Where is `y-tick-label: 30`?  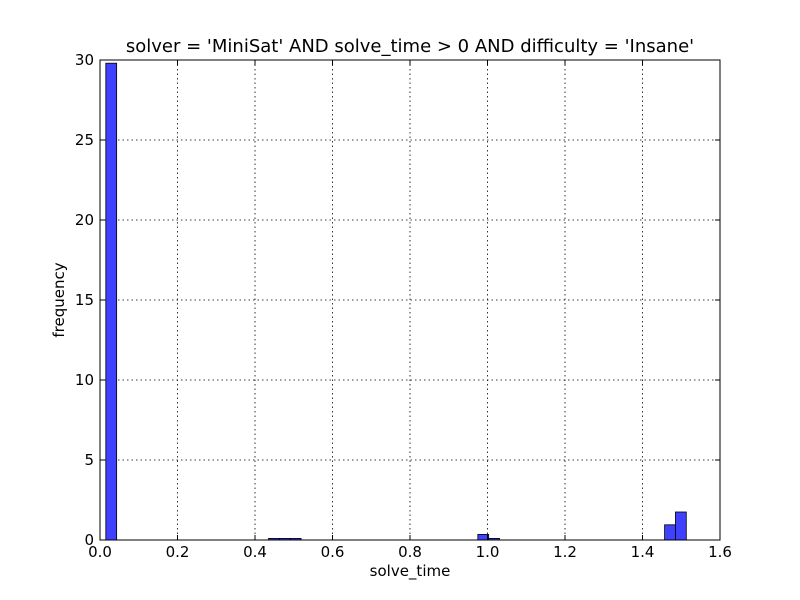
y-tick-label: 30 is located at coordinates (84, 60).